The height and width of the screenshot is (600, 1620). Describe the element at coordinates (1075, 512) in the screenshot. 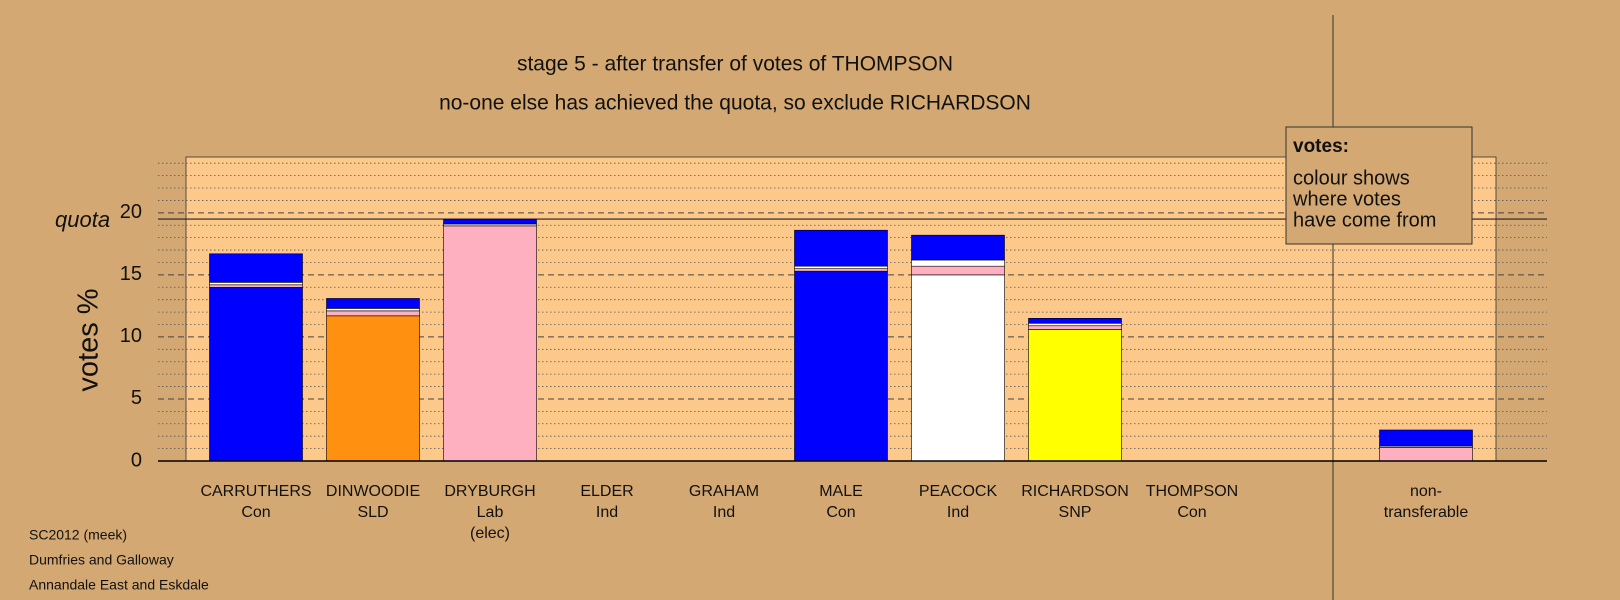

I see `party-label: SNP` at that location.